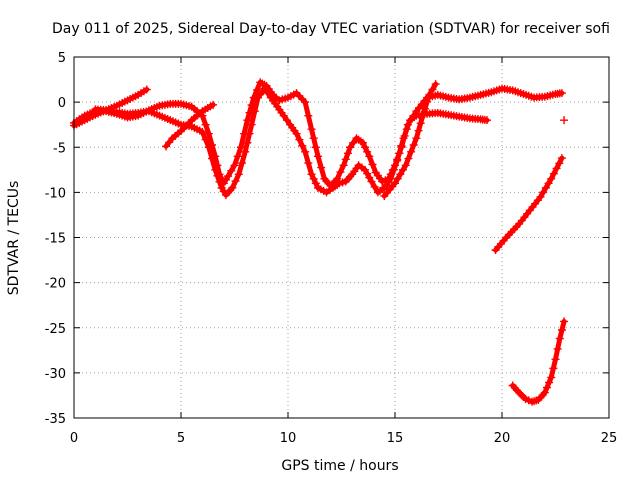 This screenshot has width=640, height=480. Describe the element at coordinates (339, 466) in the screenshot. I see `x-axis-label: GPS time / hours` at that location.